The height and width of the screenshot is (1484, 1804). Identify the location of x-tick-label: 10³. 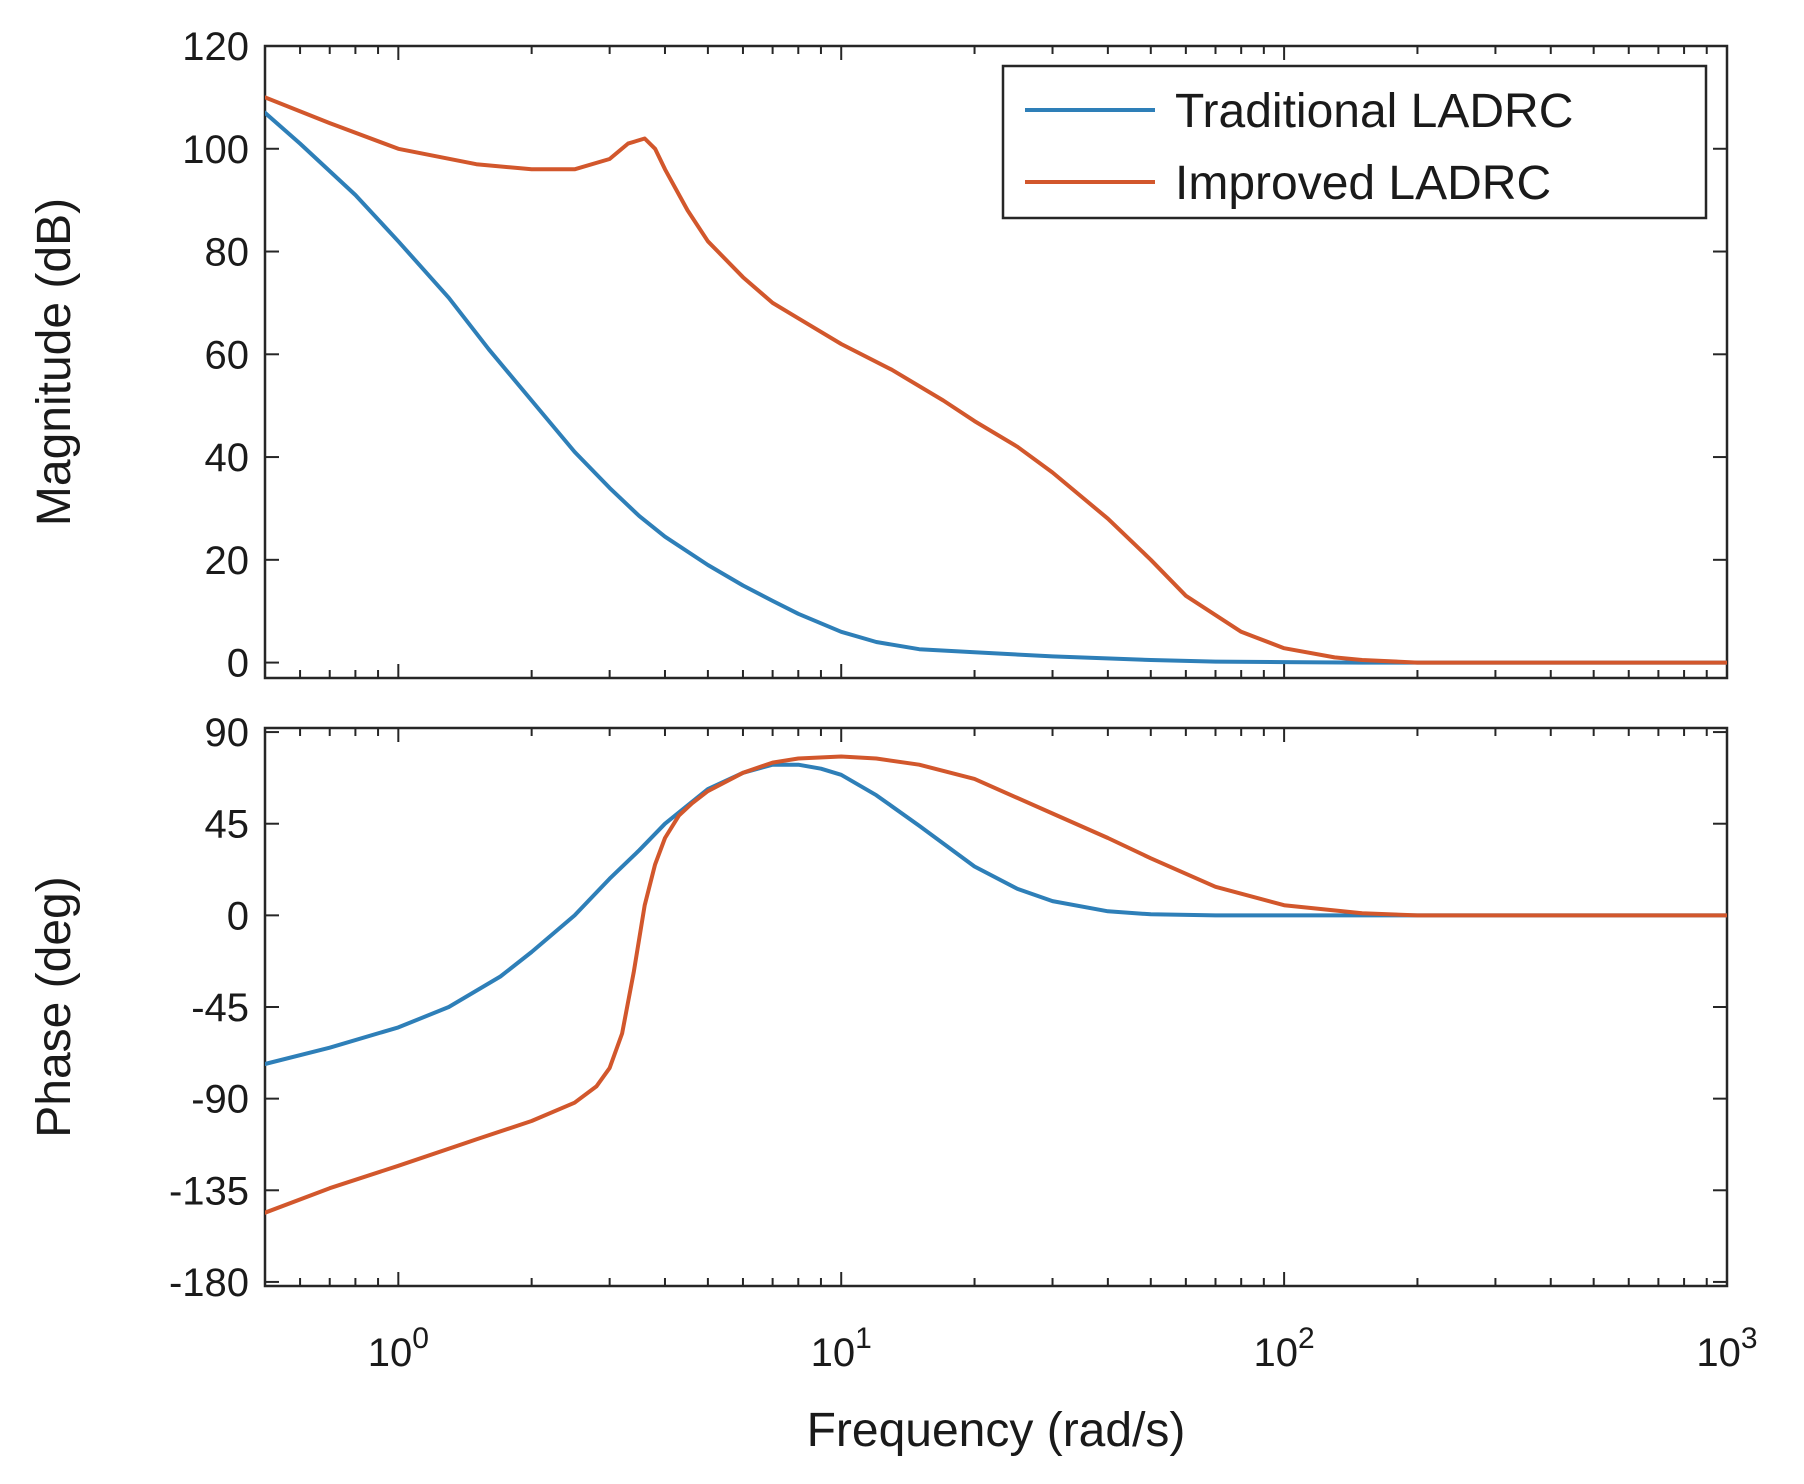
(1726, 1348).